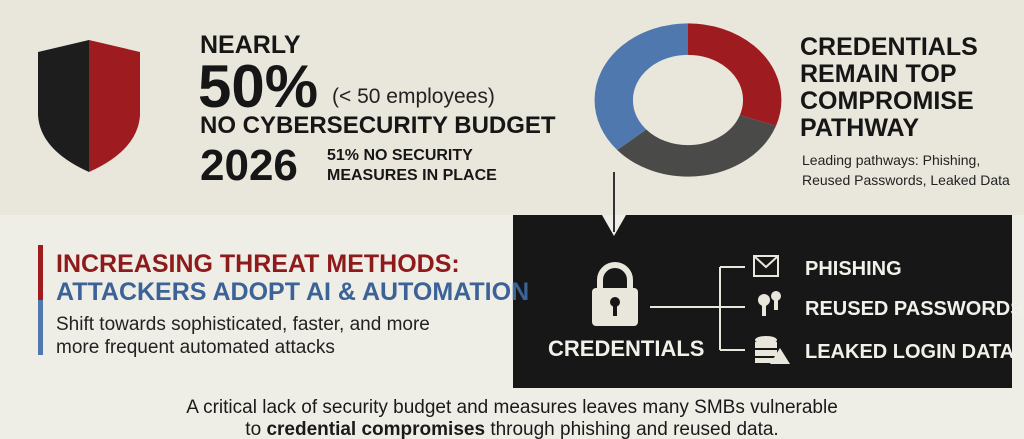 This screenshot has height=439, width=1024. I want to click on diagram-item: REUSED PASSWORDS, so click(914, 309).